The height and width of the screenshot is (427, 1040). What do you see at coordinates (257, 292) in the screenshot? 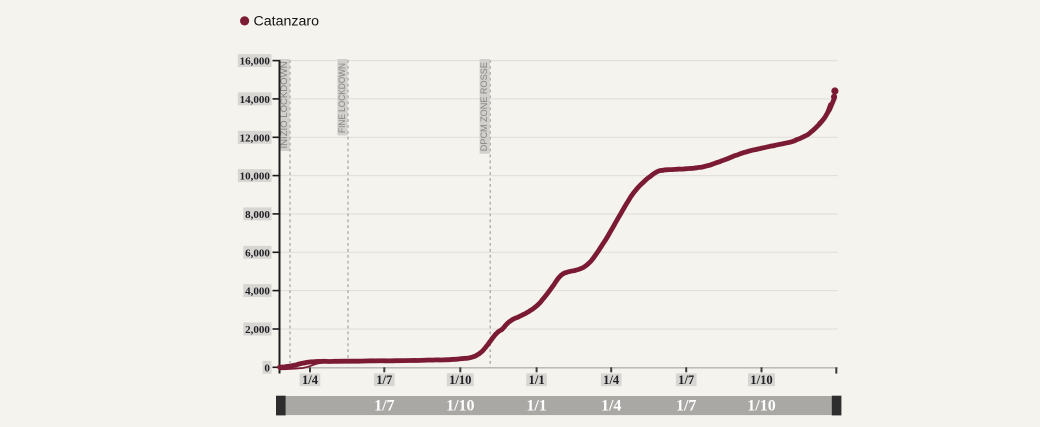
I see `svg-text: 4,000` at bounding box center [257, 292].